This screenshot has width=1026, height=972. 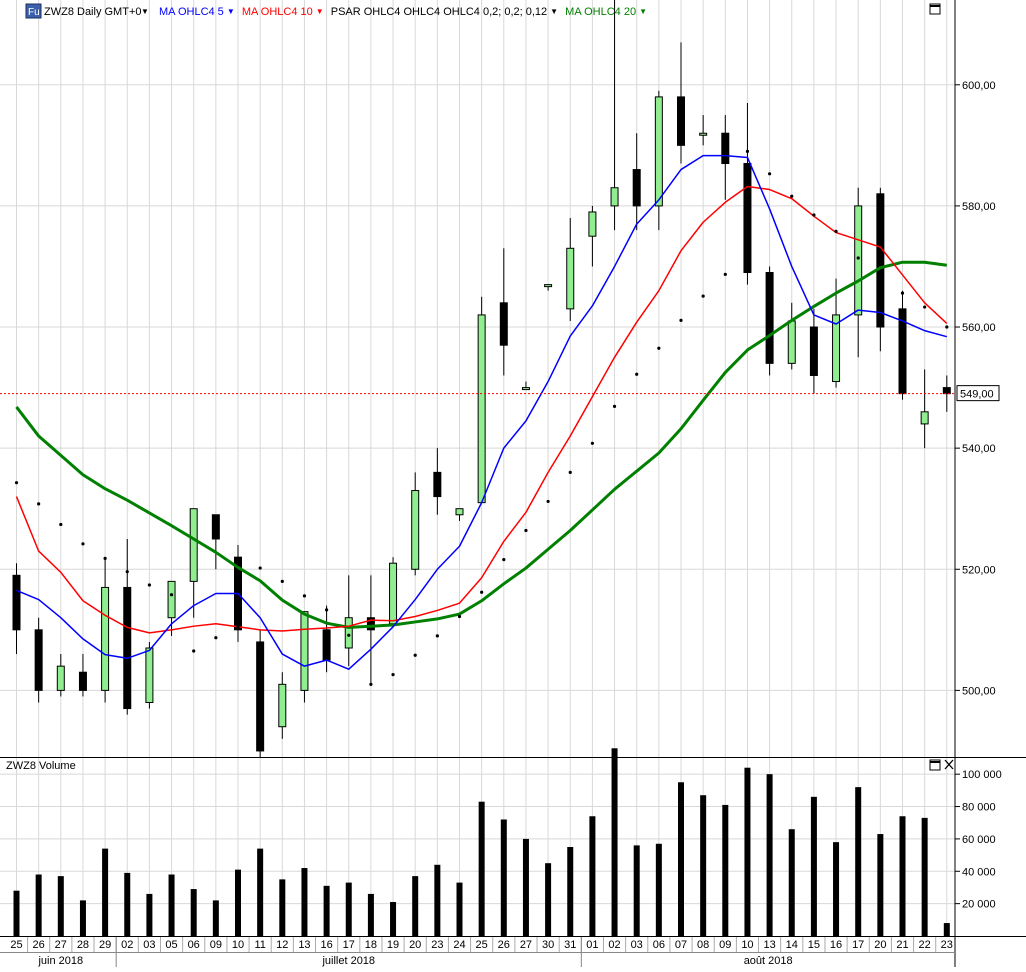 I want to click on date-tick-label: 17, so click(x=349, y=945).